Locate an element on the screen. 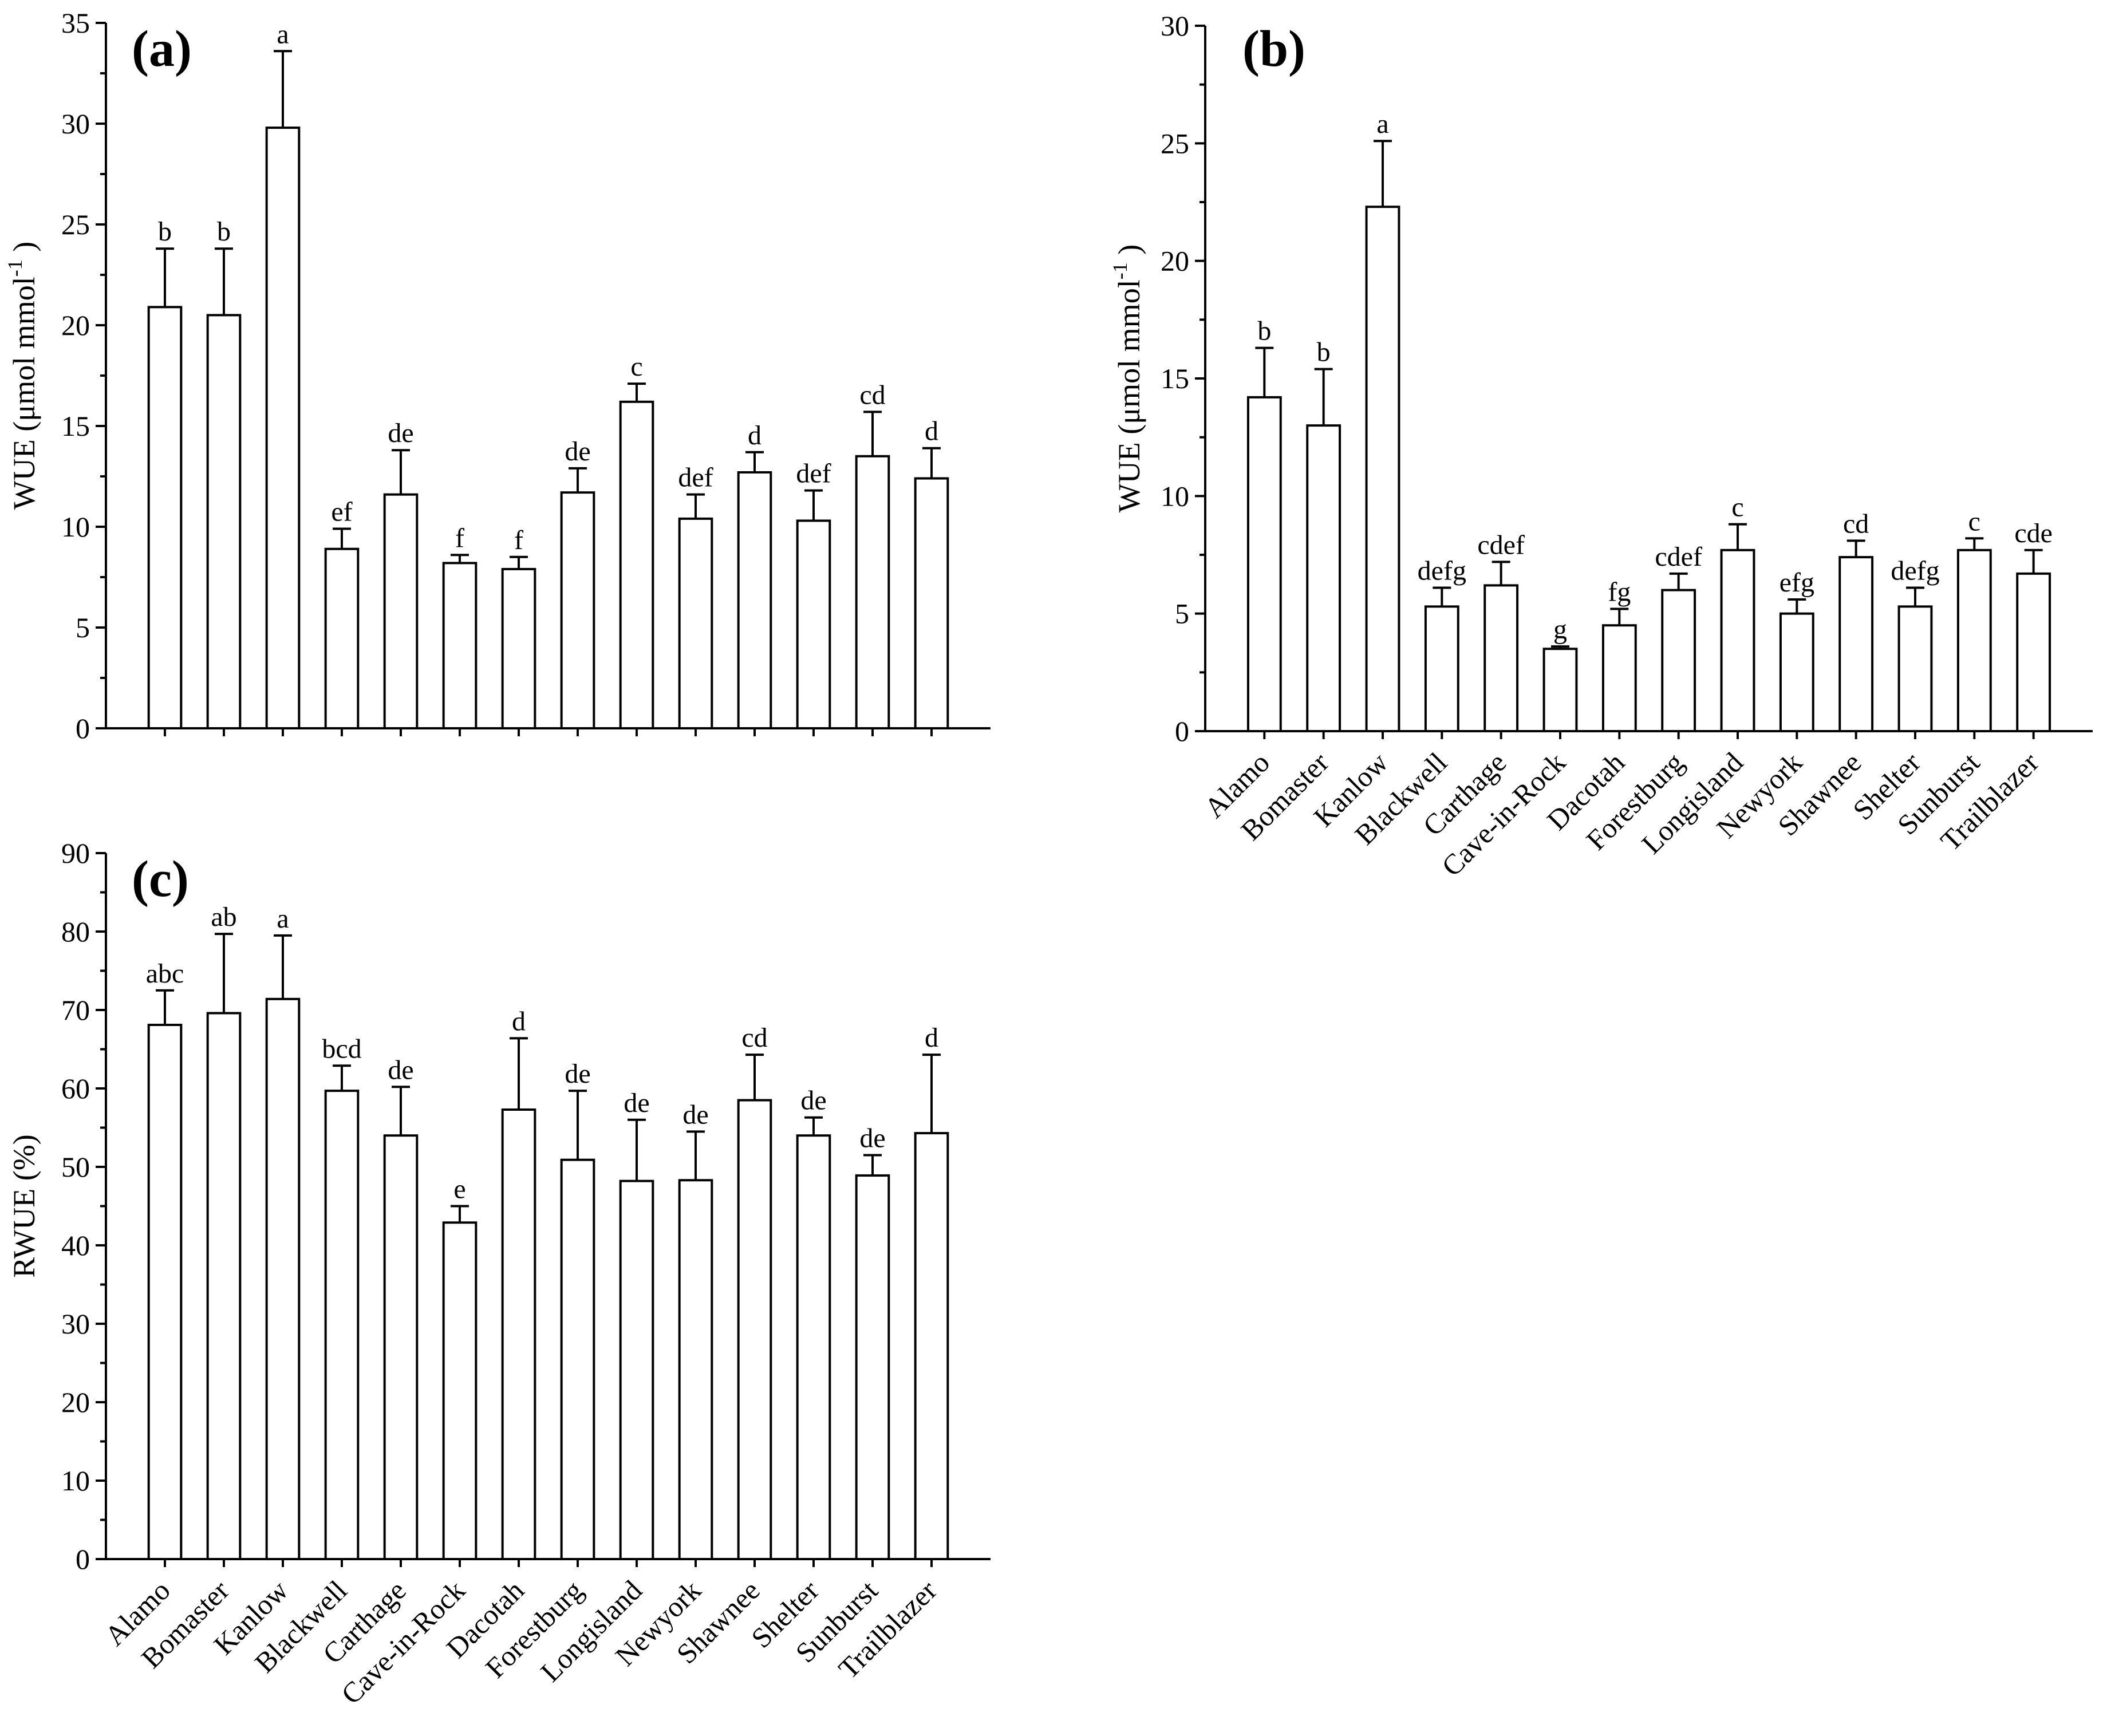 This screenshot has width=2107, height=1736. panel-b-significance-label: efg is located at coordinates (1796, 582).